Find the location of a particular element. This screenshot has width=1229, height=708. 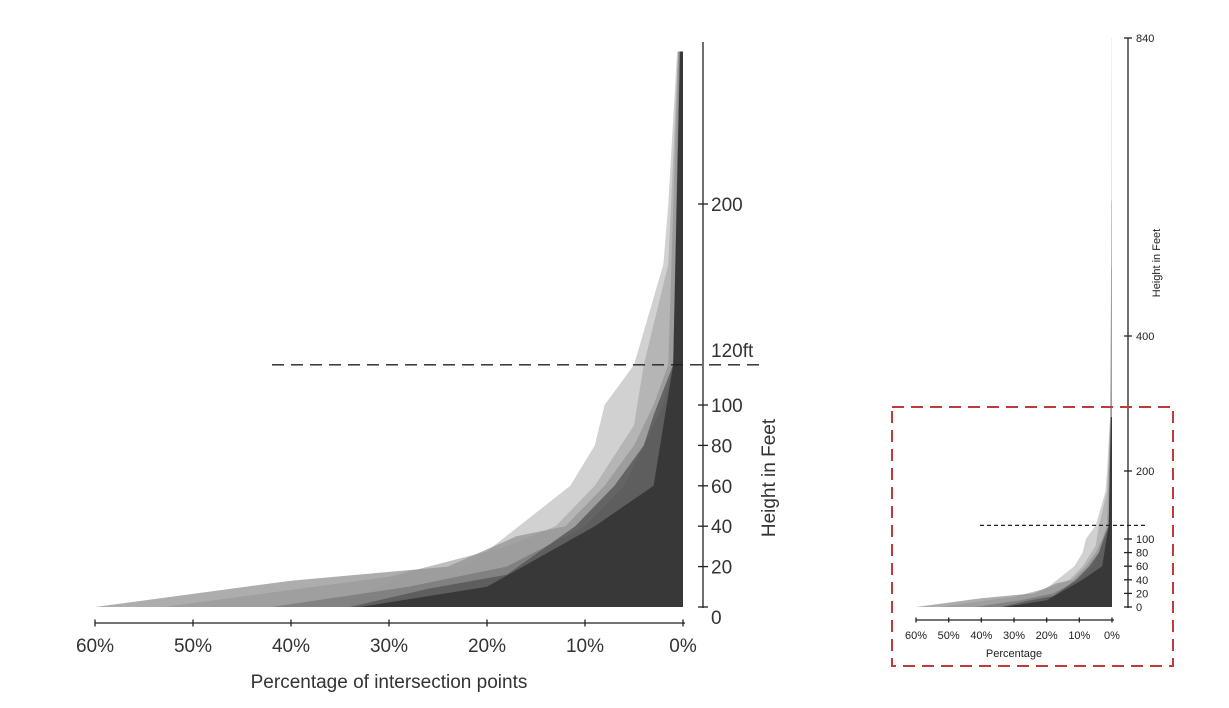

y-tick-label: 840 is located at coordinates (1145, 39).